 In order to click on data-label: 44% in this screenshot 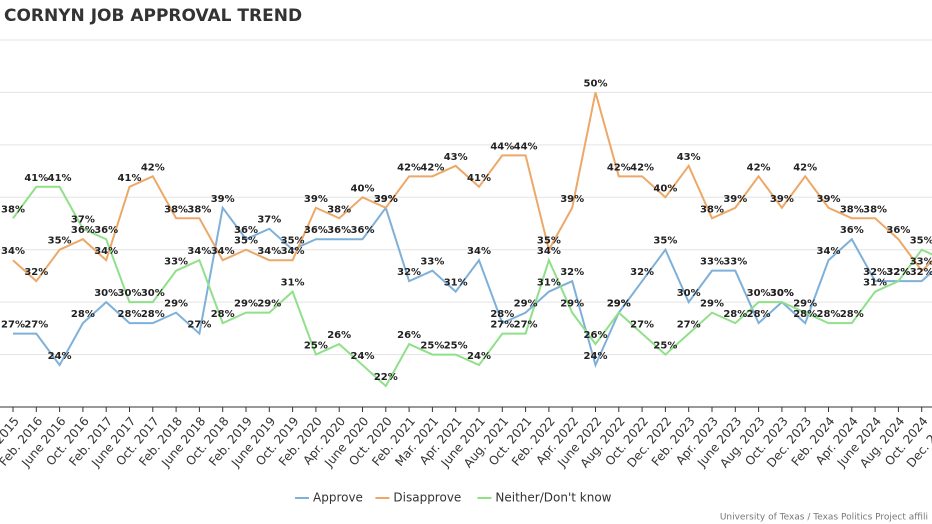, I will do `click(502, 146)`.